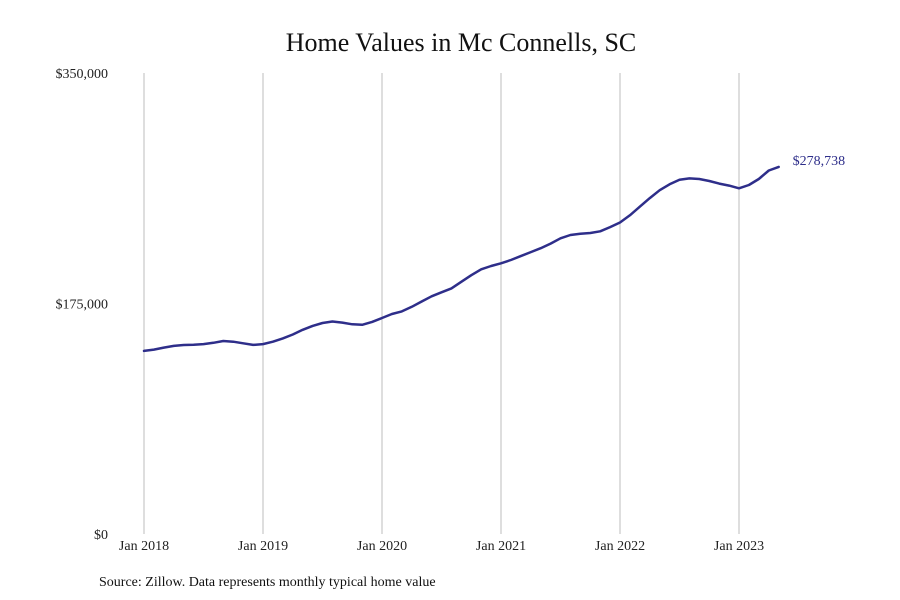 This screenshot has width=900, height=600. What do you see at coordinates (101, 535) in the screenshot?
I see `y-tick-label-0: $0` at bounding box center [101, 535].